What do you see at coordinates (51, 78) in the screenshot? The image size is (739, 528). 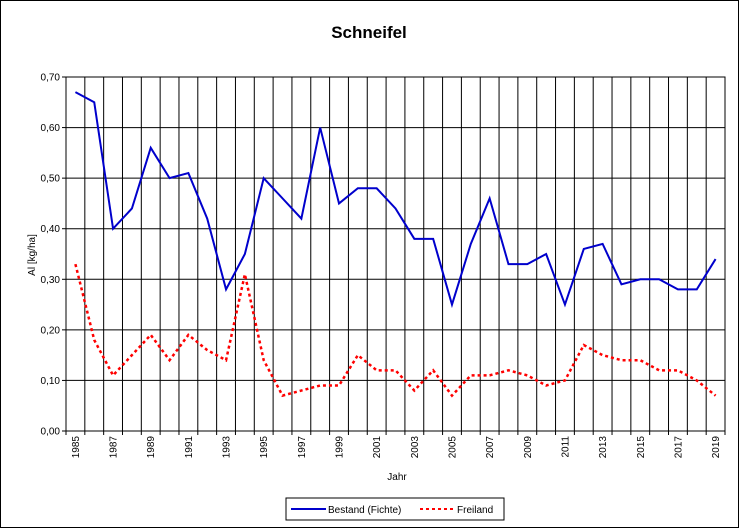 I see `y-tick-label: 0,70` at bounding box center [51, 78].